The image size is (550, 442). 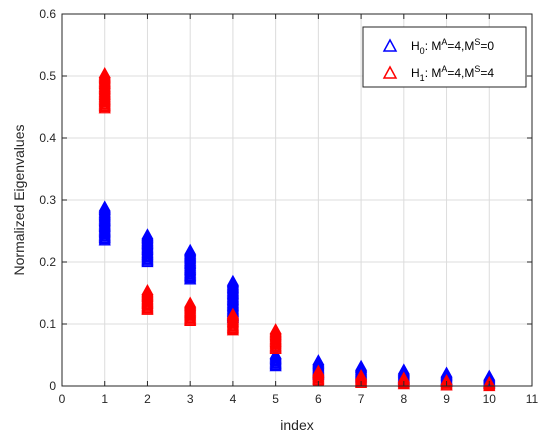 What do you see at coordinates (490, 399) in the screenshot?
I see `x-tick-label: 10` at bounding box center [490, 399].